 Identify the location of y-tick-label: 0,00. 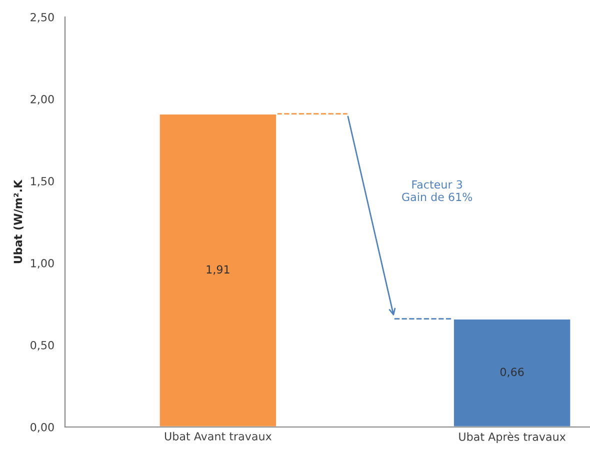
(42, 427).